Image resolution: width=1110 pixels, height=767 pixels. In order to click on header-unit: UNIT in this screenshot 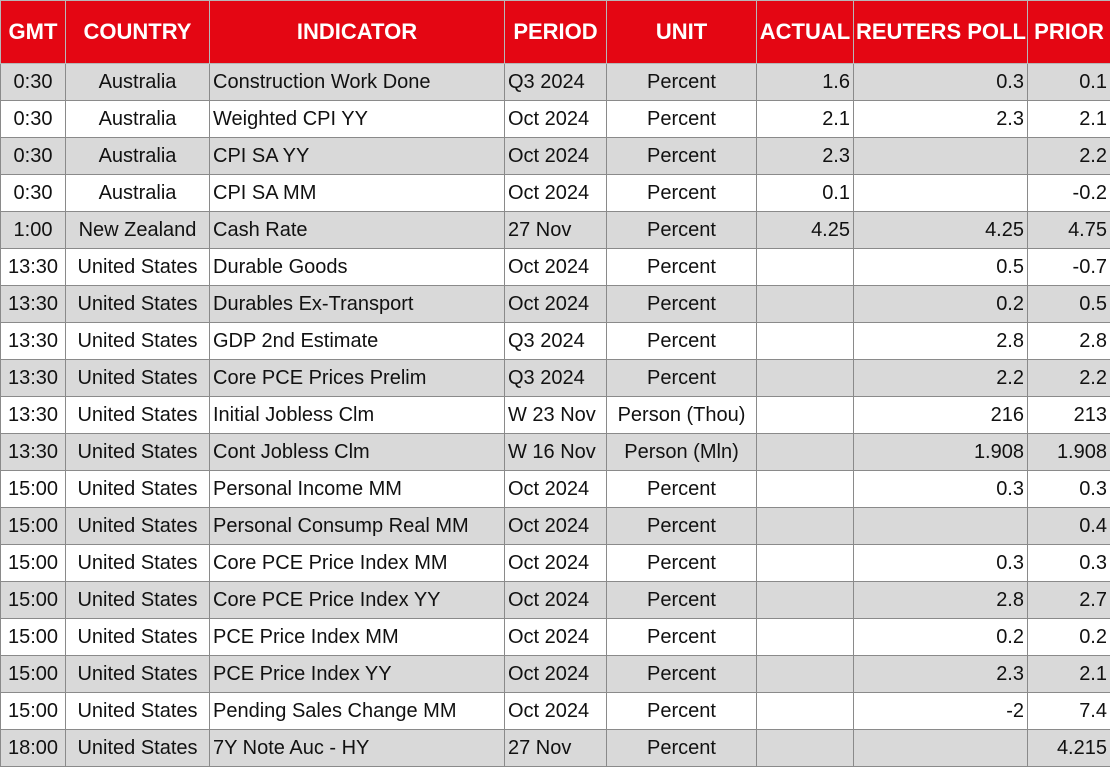, I will do `click(682, 32)`.